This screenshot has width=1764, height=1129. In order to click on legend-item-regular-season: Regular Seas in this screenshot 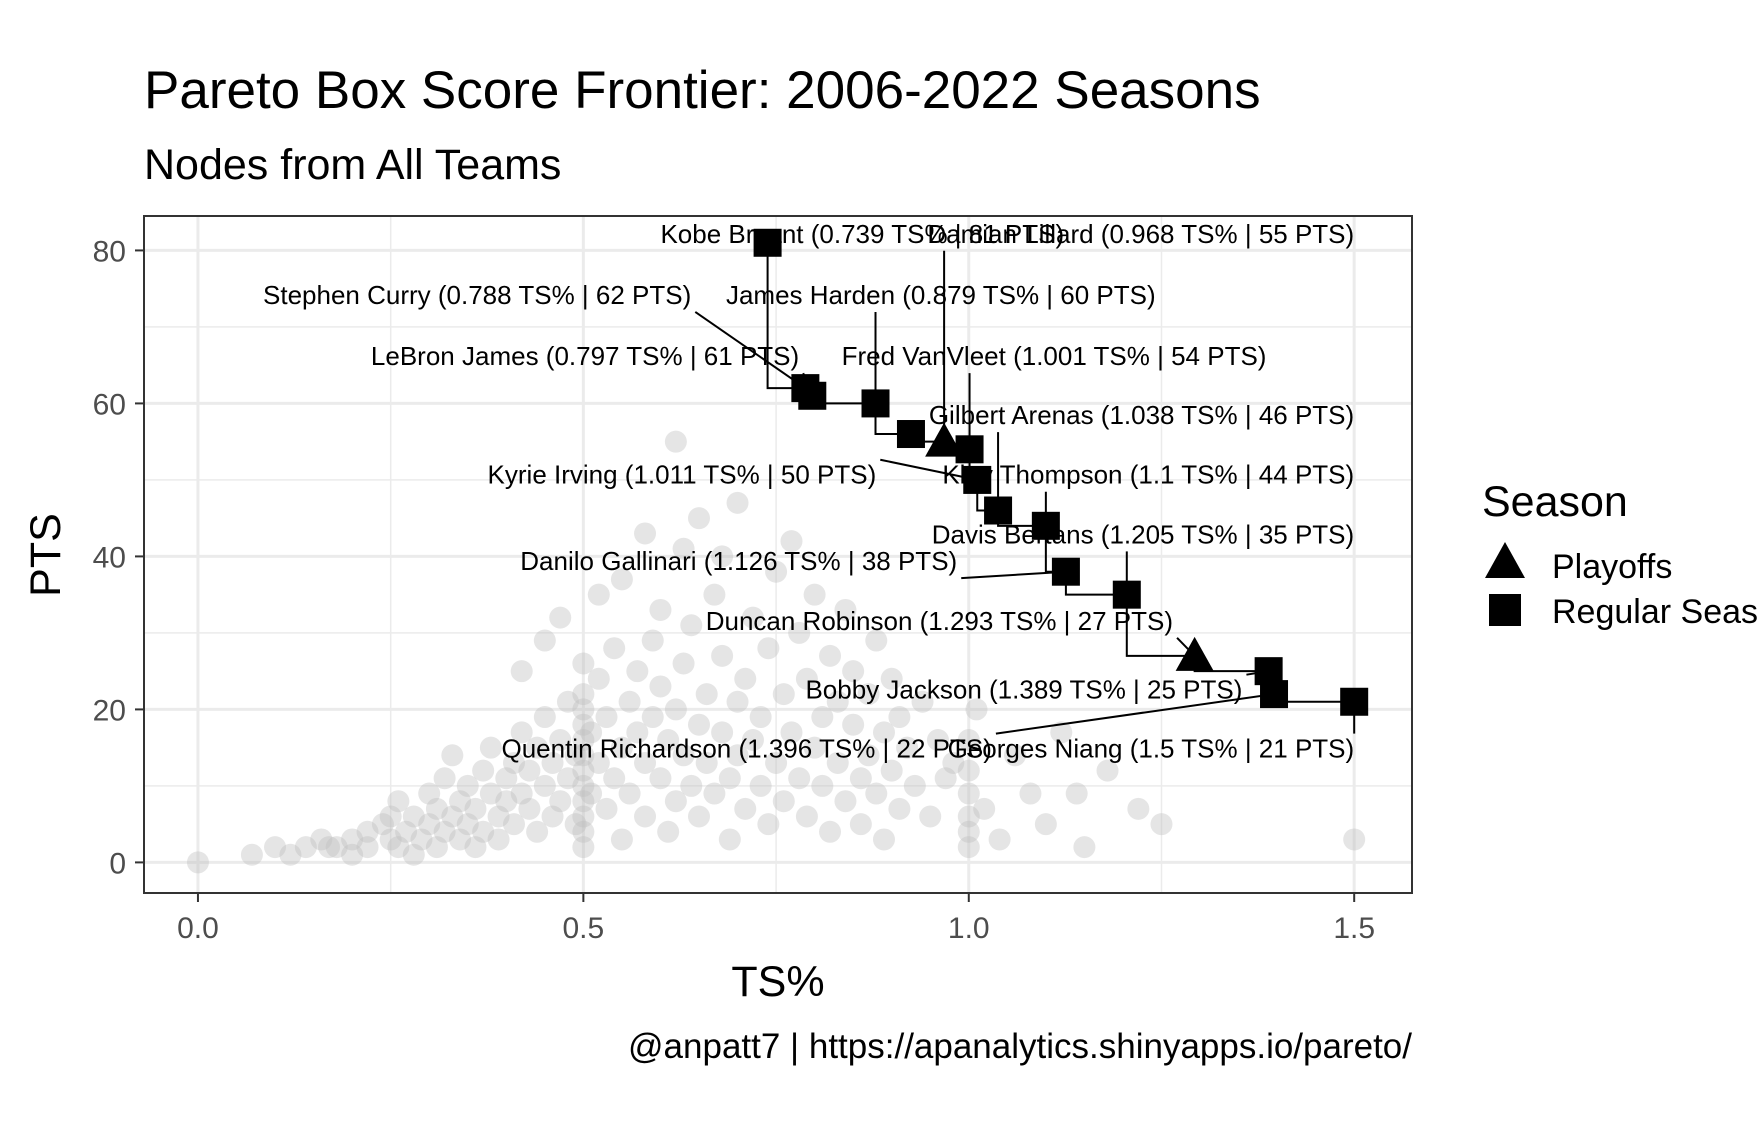, I will do `click(1655, 612)`.